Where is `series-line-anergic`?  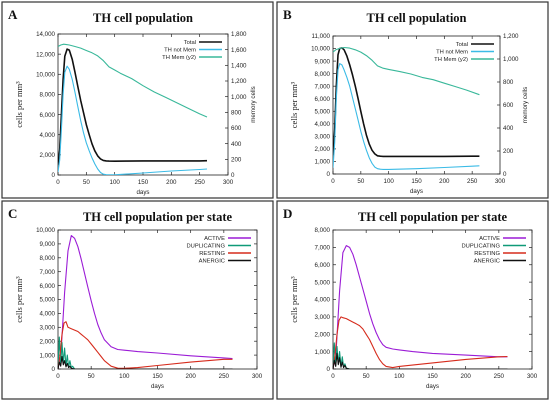 series-line-anergic is located at coordinates (145, 362).